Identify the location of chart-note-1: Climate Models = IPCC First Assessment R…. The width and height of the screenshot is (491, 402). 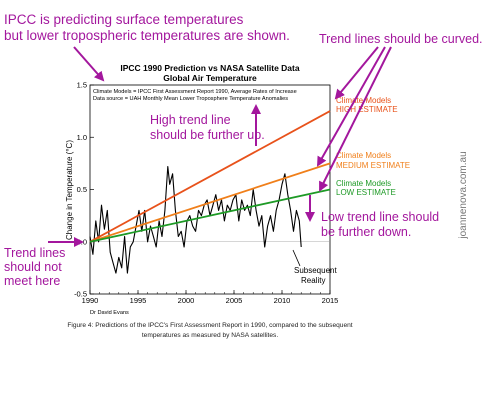
(195, 92).